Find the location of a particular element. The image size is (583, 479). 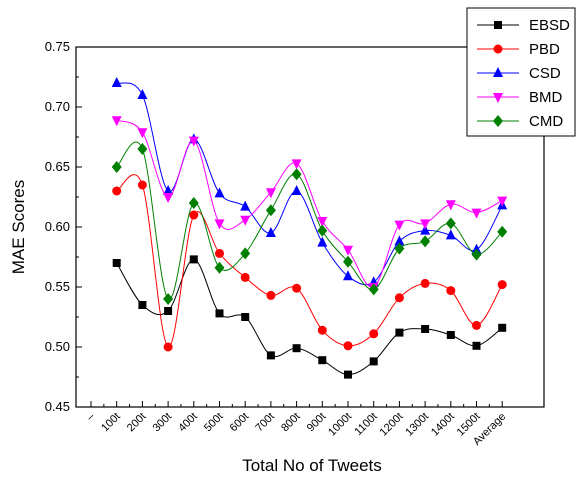

x-axis-title: Total No of Tweets is located at coordinates (312, 465).